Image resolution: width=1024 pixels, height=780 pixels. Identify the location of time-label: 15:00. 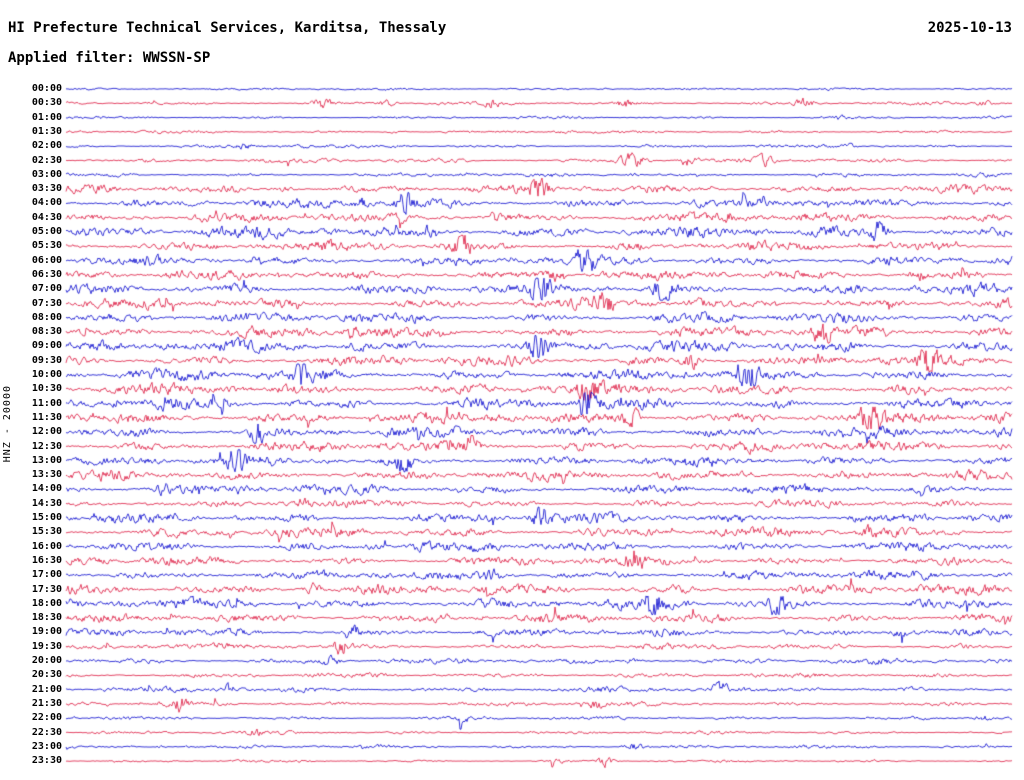
(46, 517).